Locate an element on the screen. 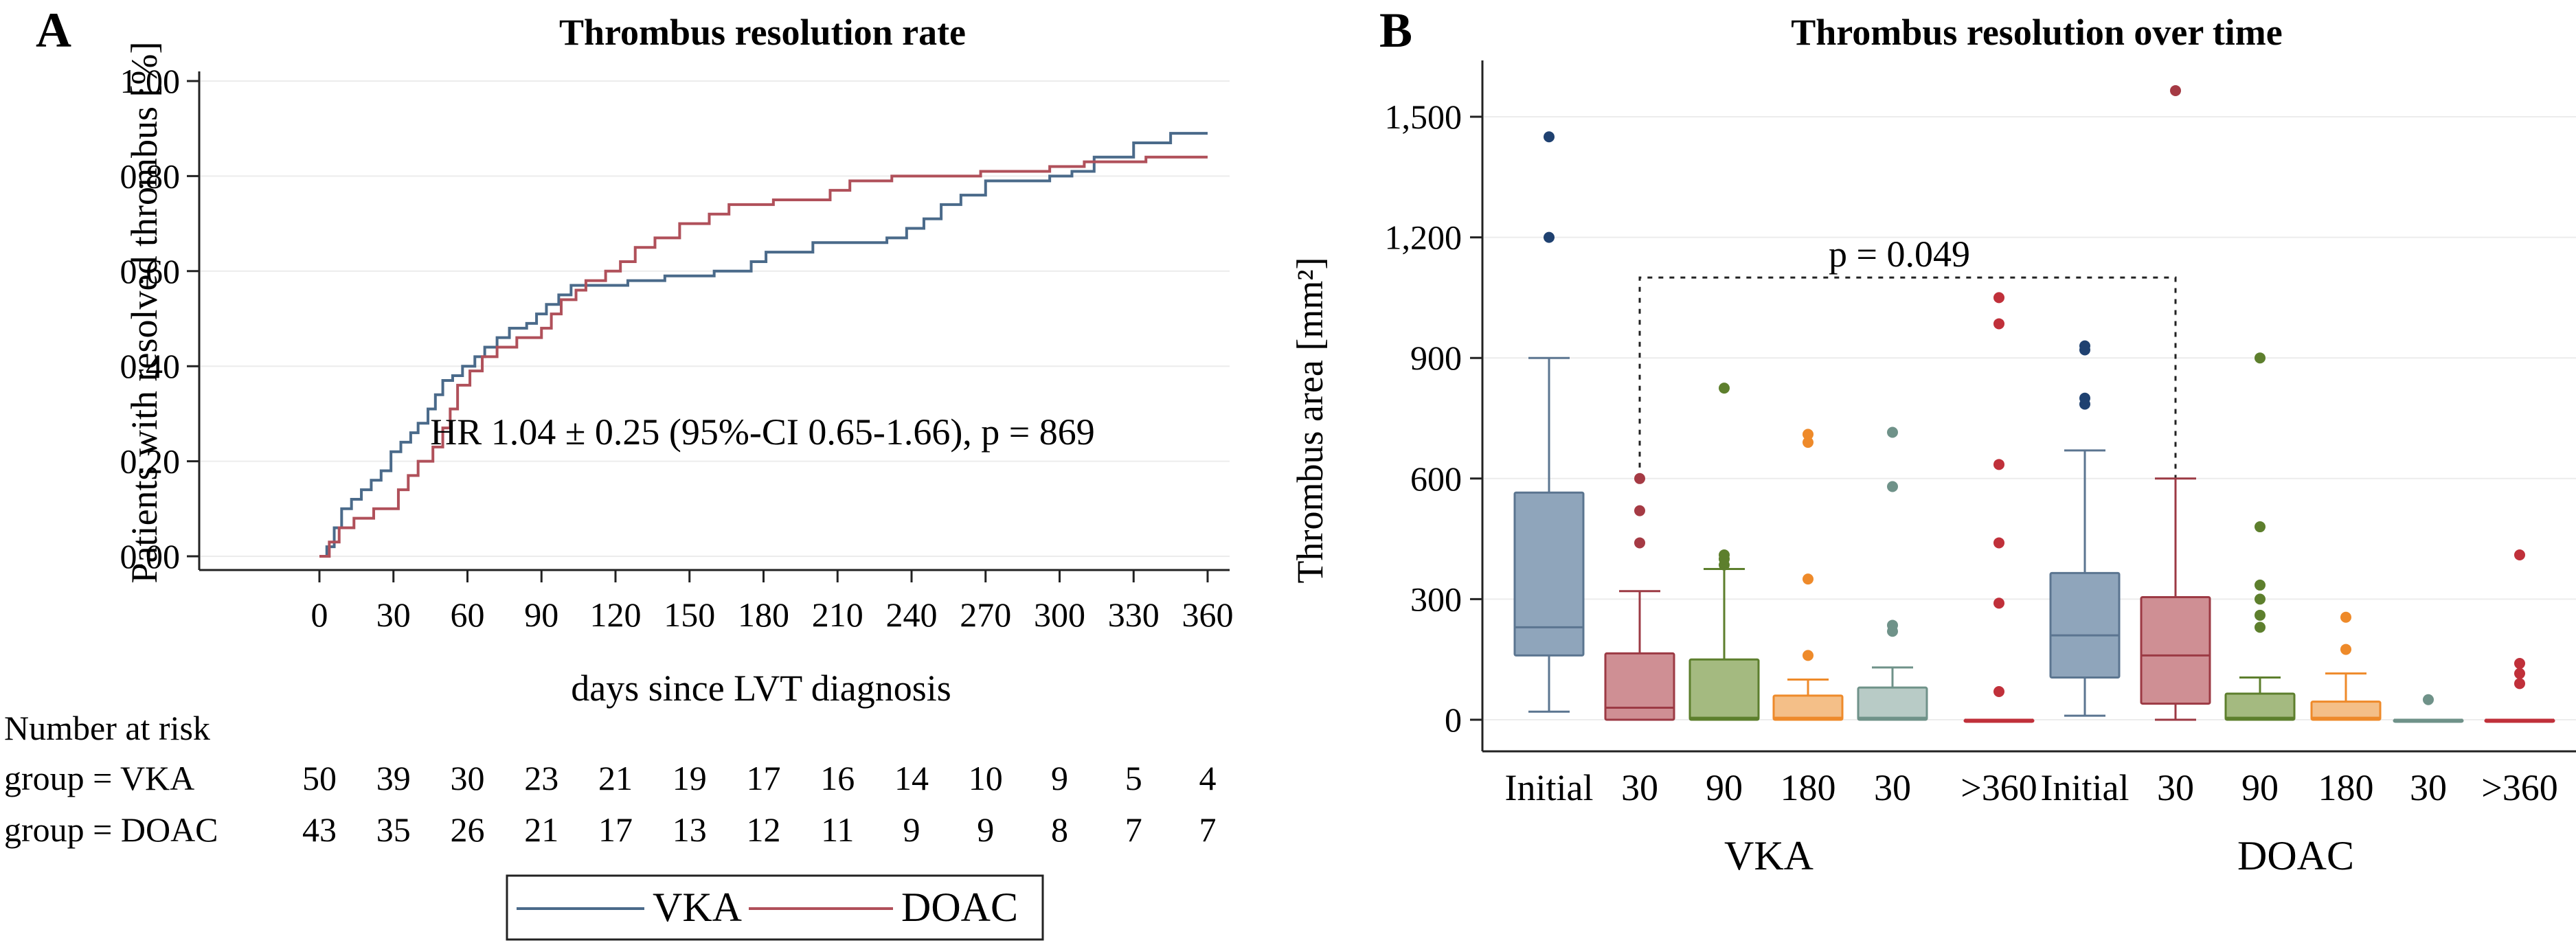 The height and width of the screenshot is (945, 2576). risk-value: 50 is located at coordinates (319, 778).